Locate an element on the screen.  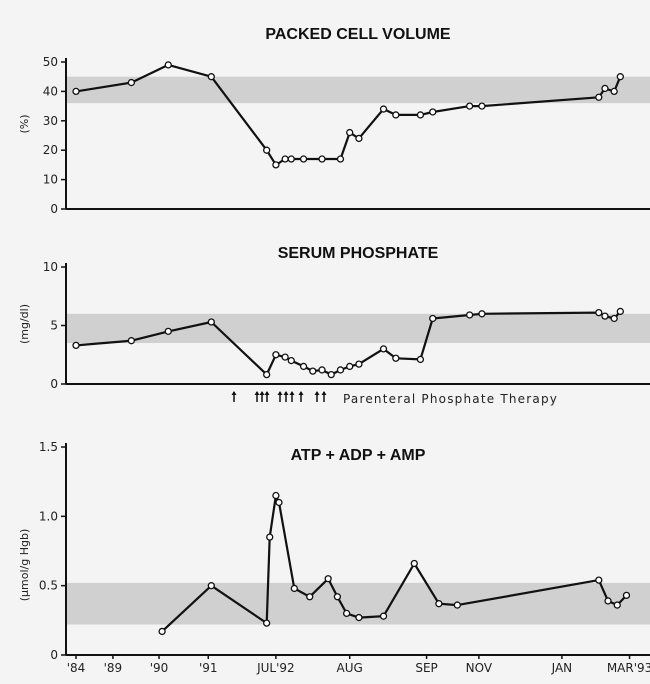
y-tick-label: 30 is located at coordinates (50, 121).